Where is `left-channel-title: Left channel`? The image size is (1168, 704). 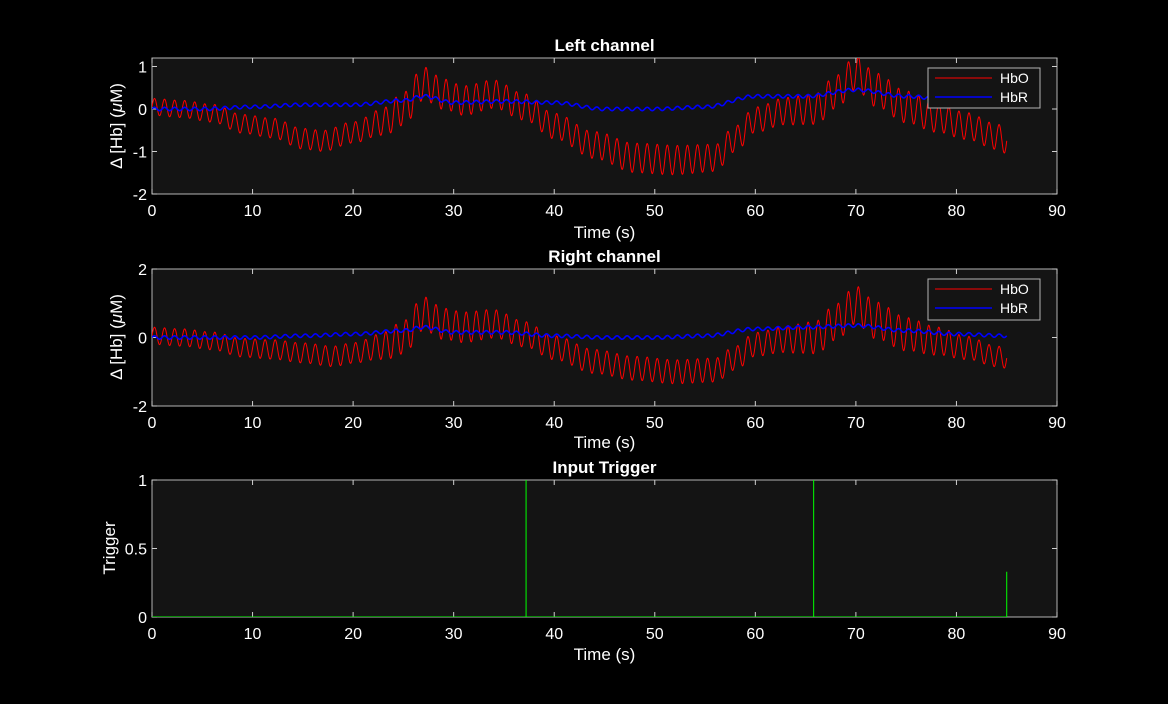 left-channel-title: Left channel is located at coordinates (604, 45).